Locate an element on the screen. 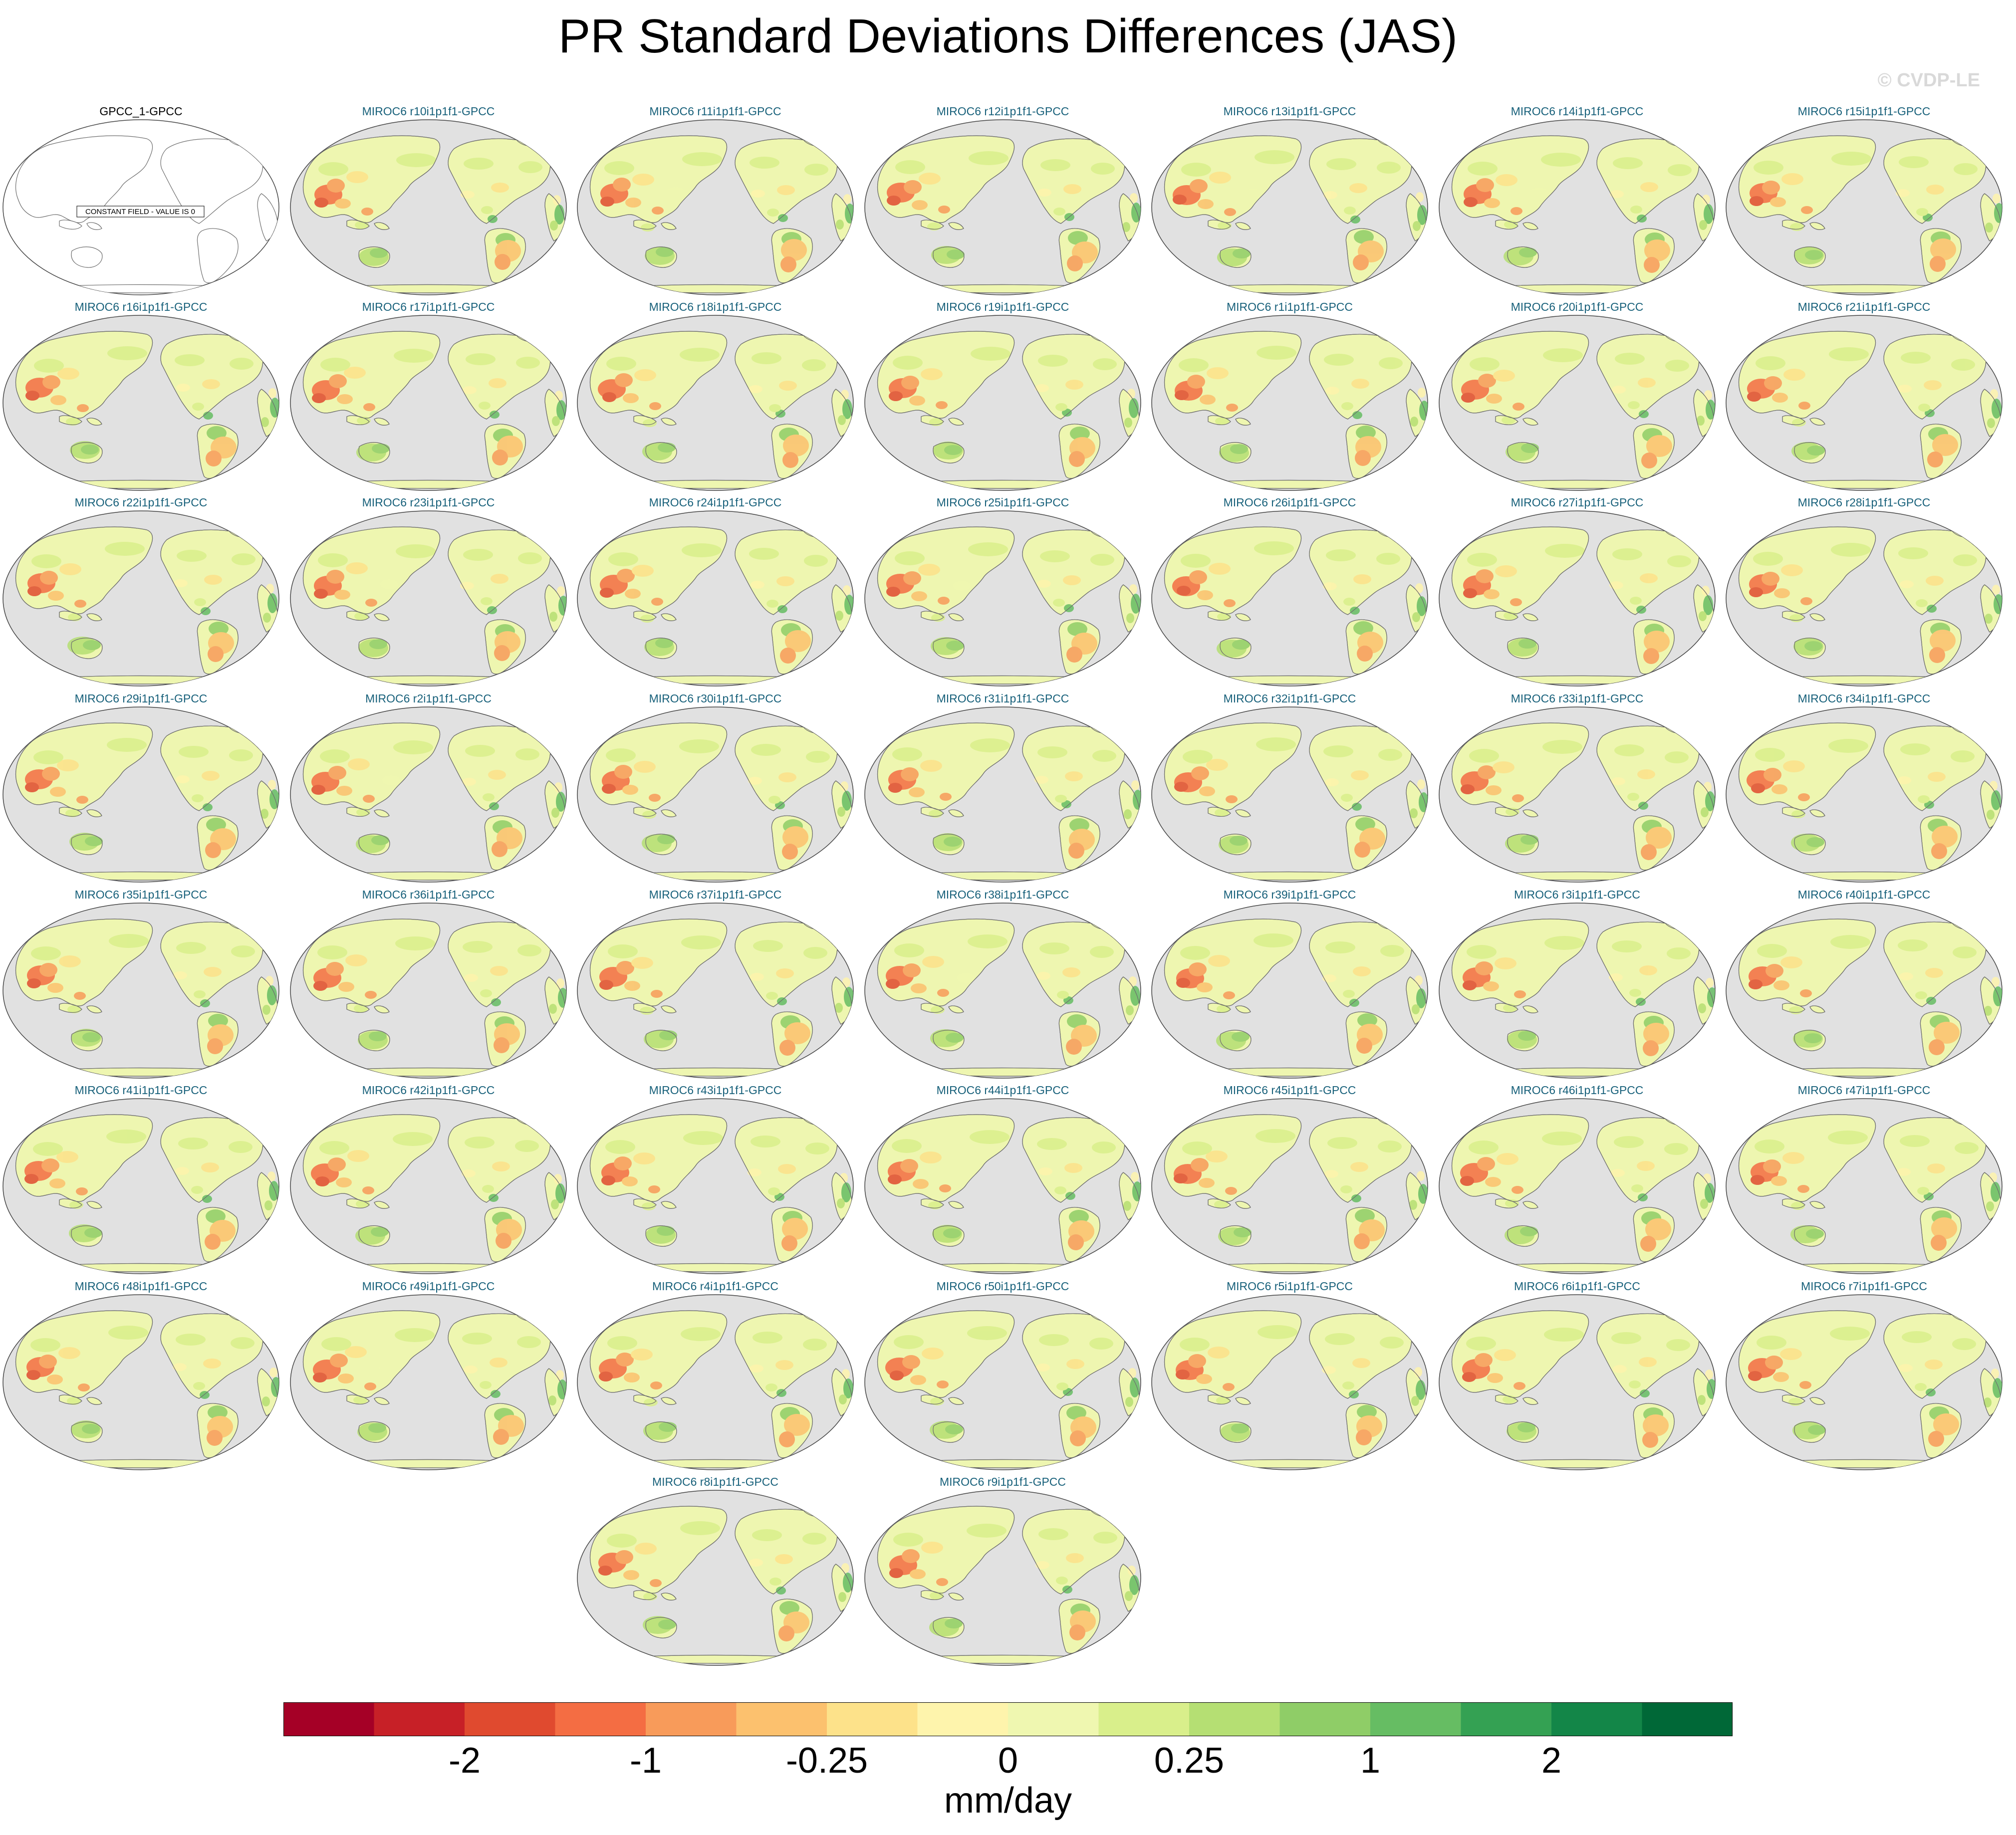 This screenshot has width=2016, height=1835. panel-label: MIROC6 r37i1p1f1-GPCC is located at coordinates (715, 894).